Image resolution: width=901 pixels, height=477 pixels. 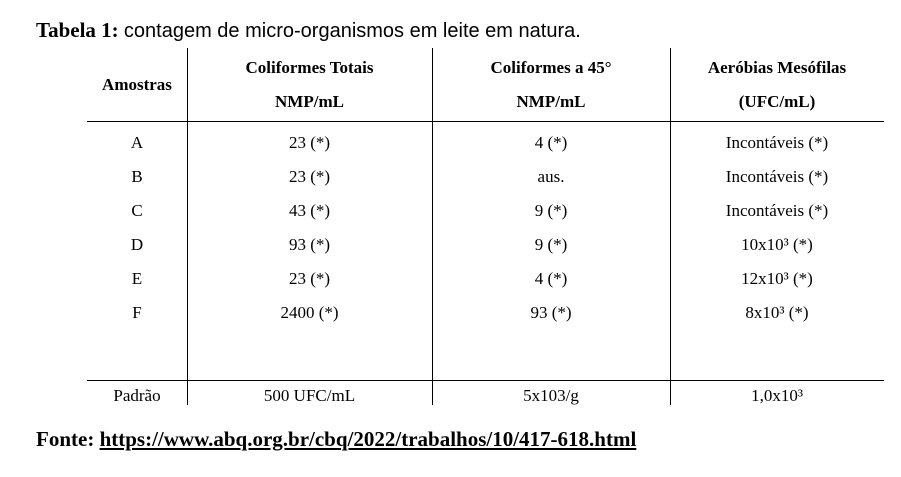 I want to click on source-label: Fonte:, so click(x=65, y=439).